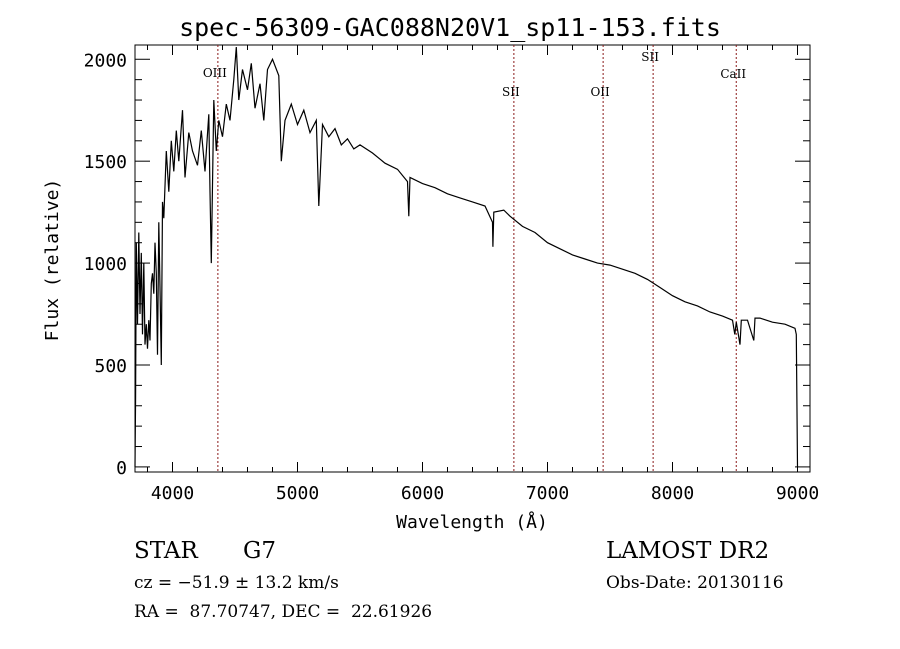  I want to click on survey-name: LAMOST DR2, so click(688, 551).